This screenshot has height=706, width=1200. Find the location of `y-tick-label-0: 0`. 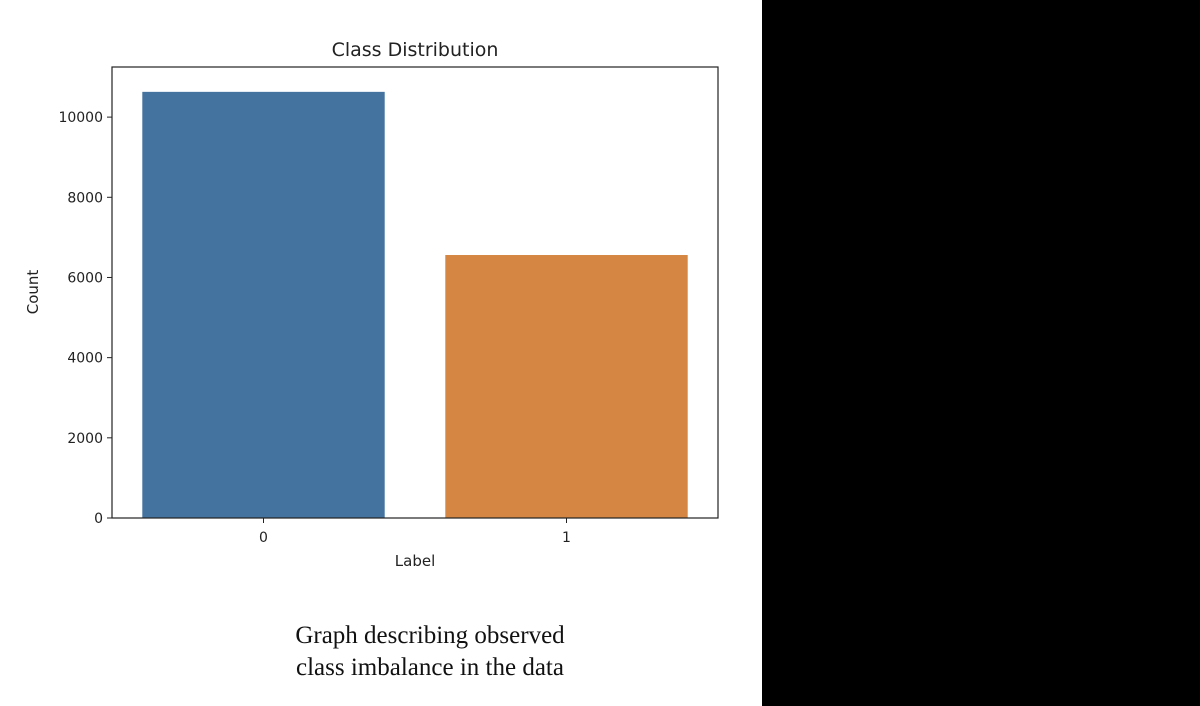

y-tick-label-0: 0 is located at coordinates (98, 519).